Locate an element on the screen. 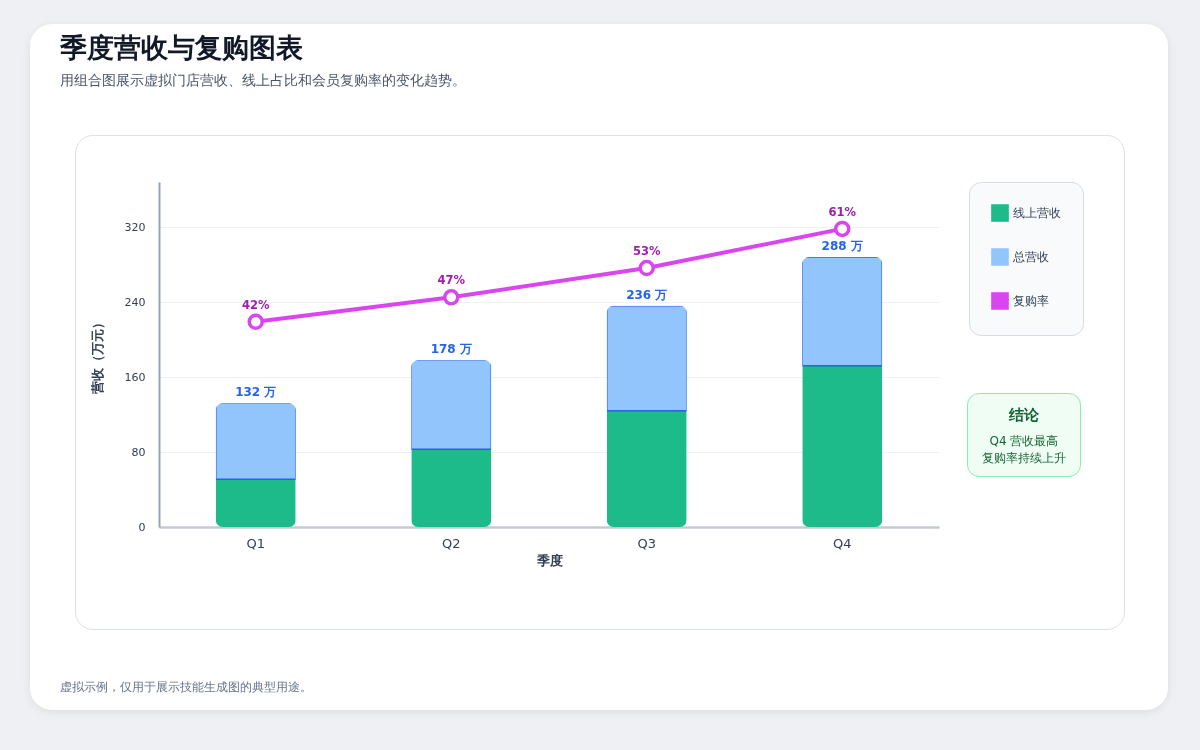  y-tick-label: 80 is located at coordinates (138, 452).